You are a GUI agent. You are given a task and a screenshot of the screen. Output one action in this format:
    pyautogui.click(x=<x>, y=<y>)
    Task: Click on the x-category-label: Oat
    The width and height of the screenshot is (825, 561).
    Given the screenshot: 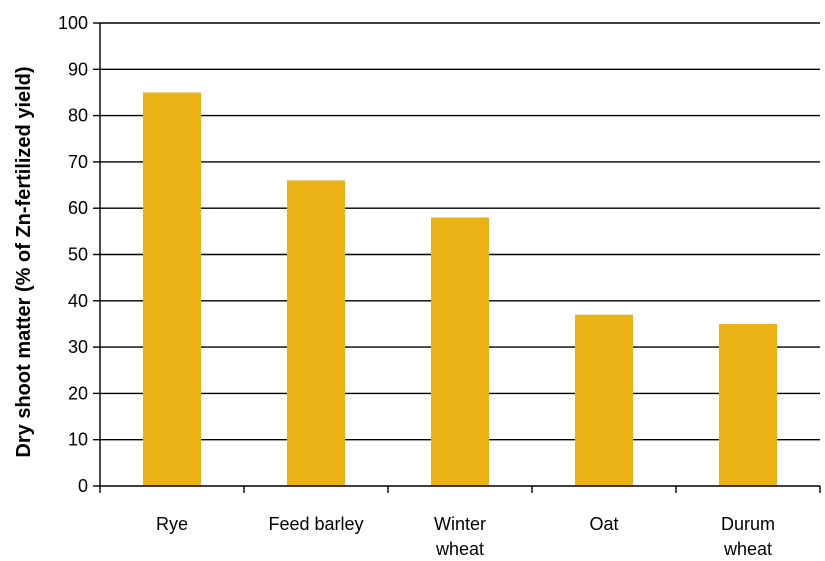 What is the action you would take?
    pyautogui.click(x=603, y=524)
    